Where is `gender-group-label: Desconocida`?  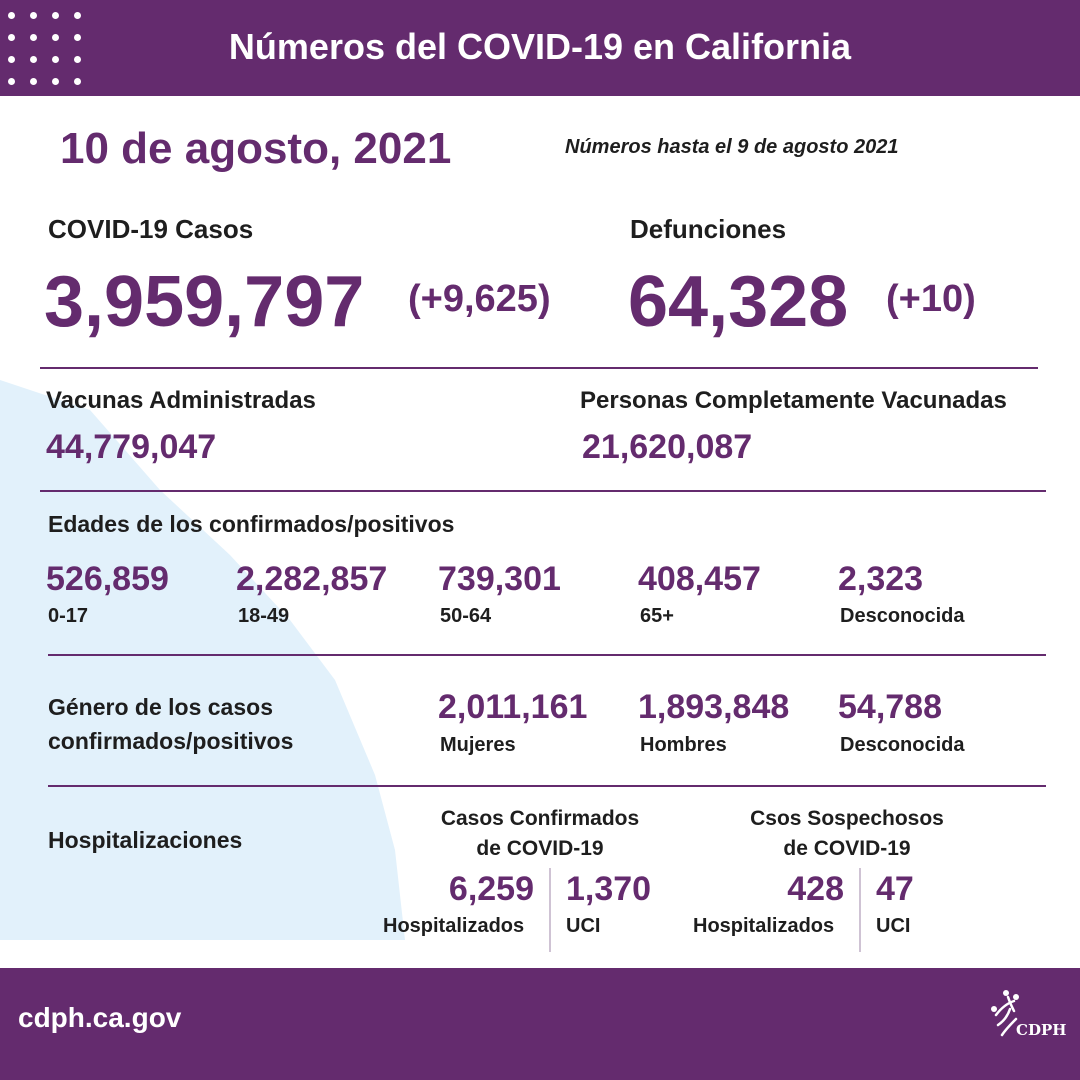 gender-group-label: Desconocida is located at coordinates (902, 745).